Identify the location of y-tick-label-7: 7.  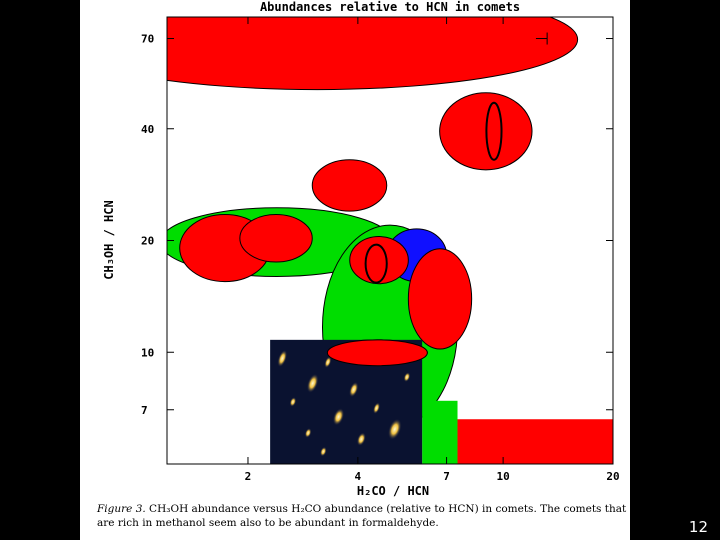
(144, 410).